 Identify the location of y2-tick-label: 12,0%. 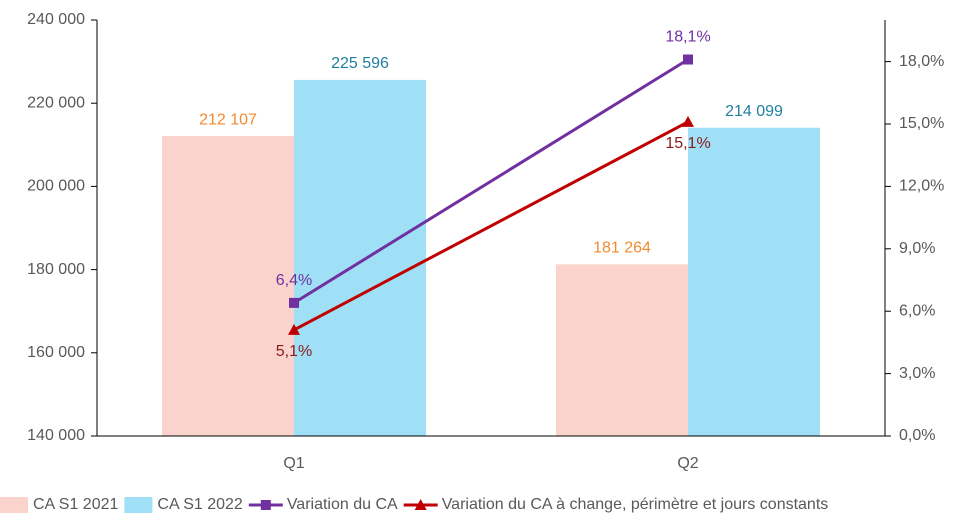
(921, 186).